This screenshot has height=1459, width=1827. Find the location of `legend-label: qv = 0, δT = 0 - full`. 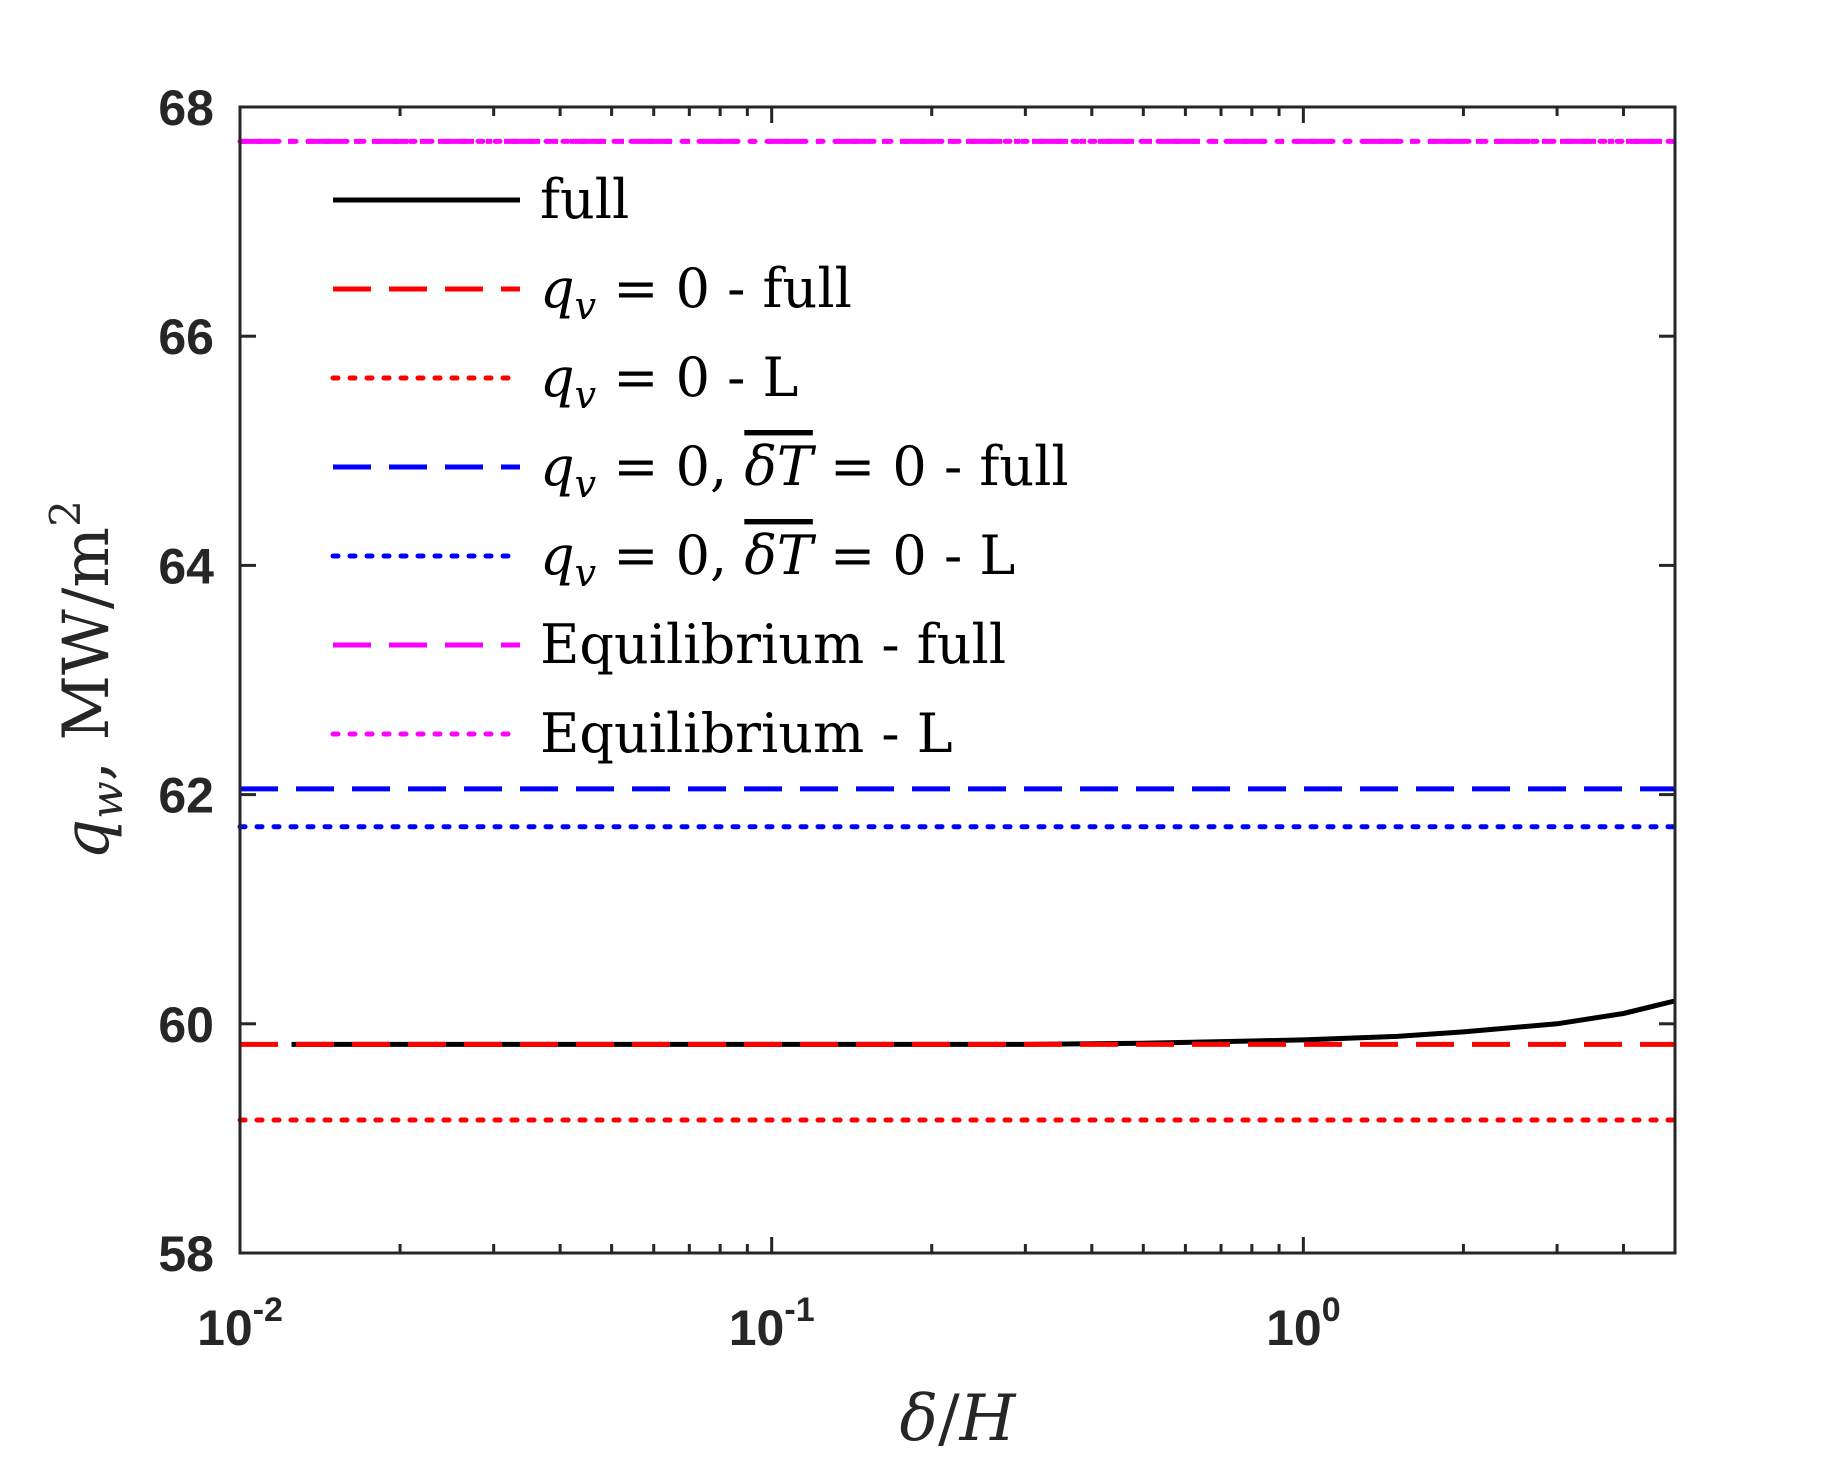

legend-label: qv = 0, δT = 0 - full is located at coordinates (804, 470).